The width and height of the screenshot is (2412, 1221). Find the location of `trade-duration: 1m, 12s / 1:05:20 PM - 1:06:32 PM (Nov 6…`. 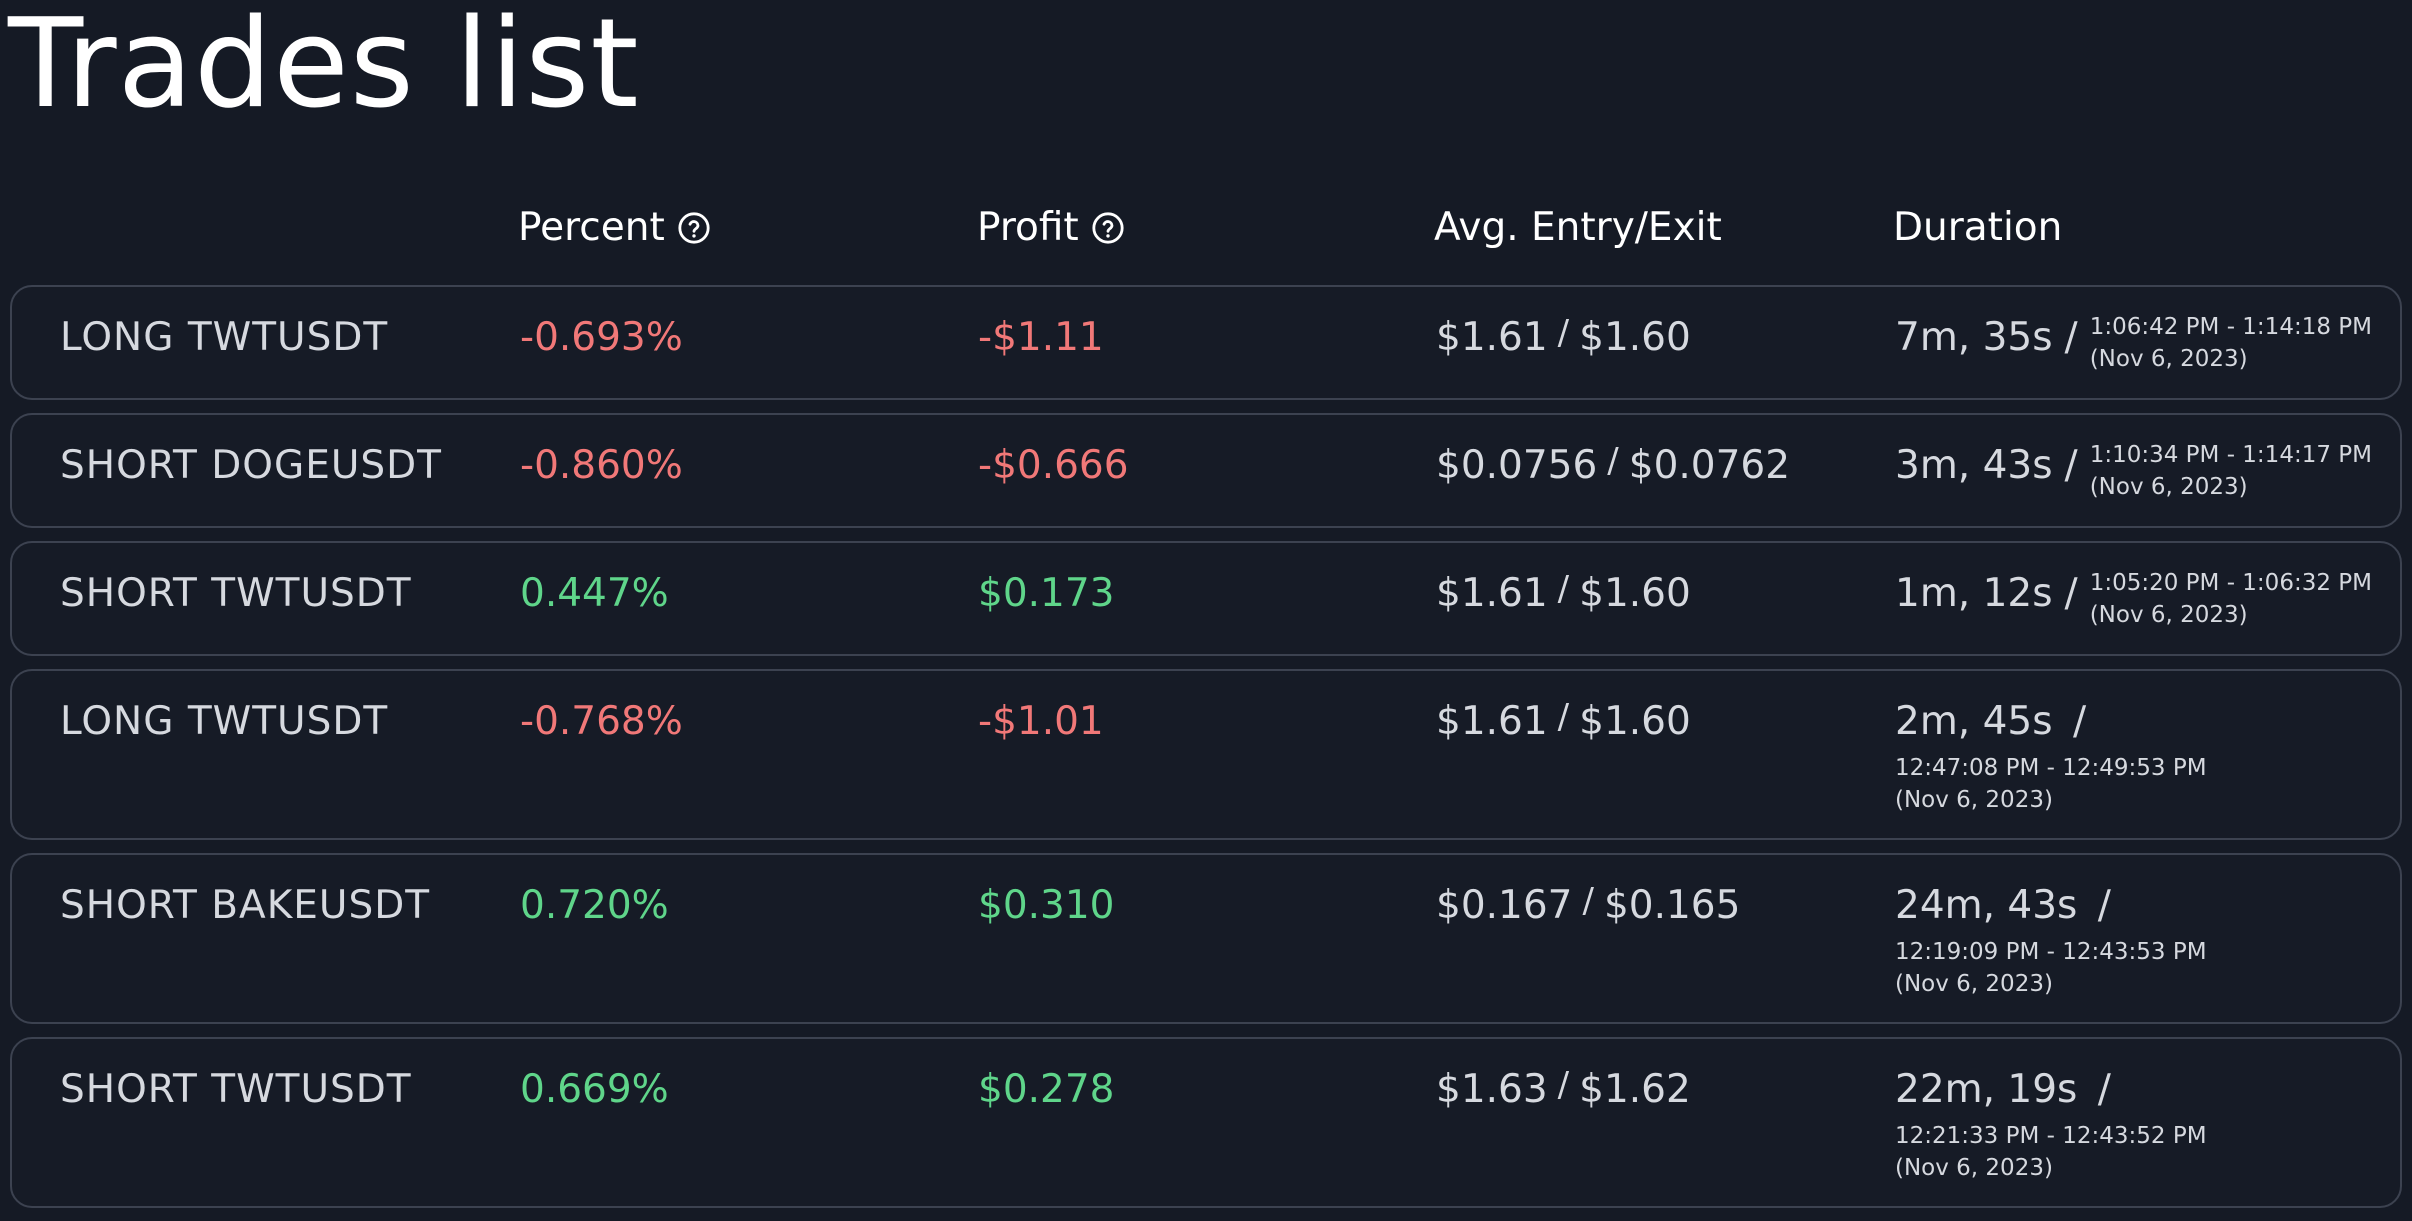

trade-duration: 1m, 12s / 1:05:20 PM - 1:06:32 PM (Nov 6… is located at coordinates (2133, 600).